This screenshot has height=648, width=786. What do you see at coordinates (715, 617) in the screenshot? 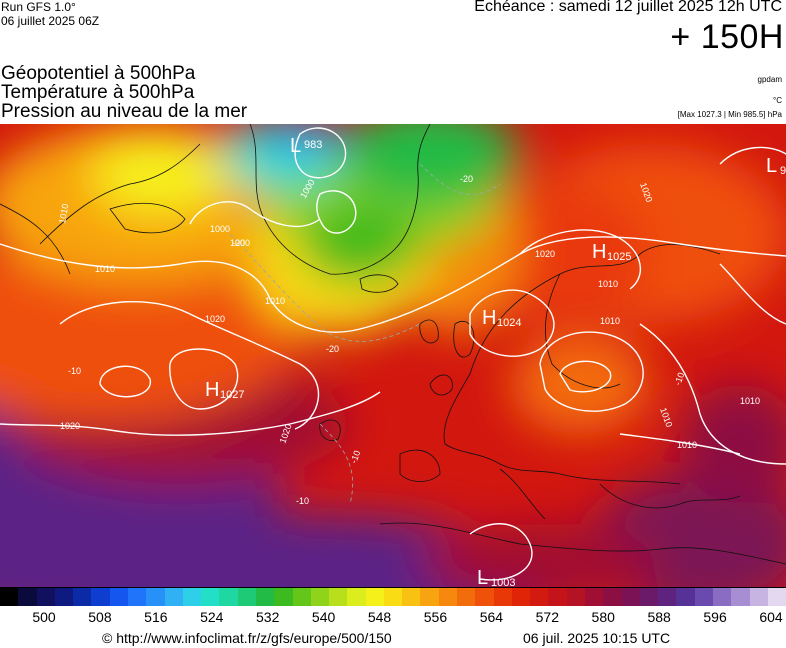
I see `color-scale-tick: 596` at bounding box center [715, 617].